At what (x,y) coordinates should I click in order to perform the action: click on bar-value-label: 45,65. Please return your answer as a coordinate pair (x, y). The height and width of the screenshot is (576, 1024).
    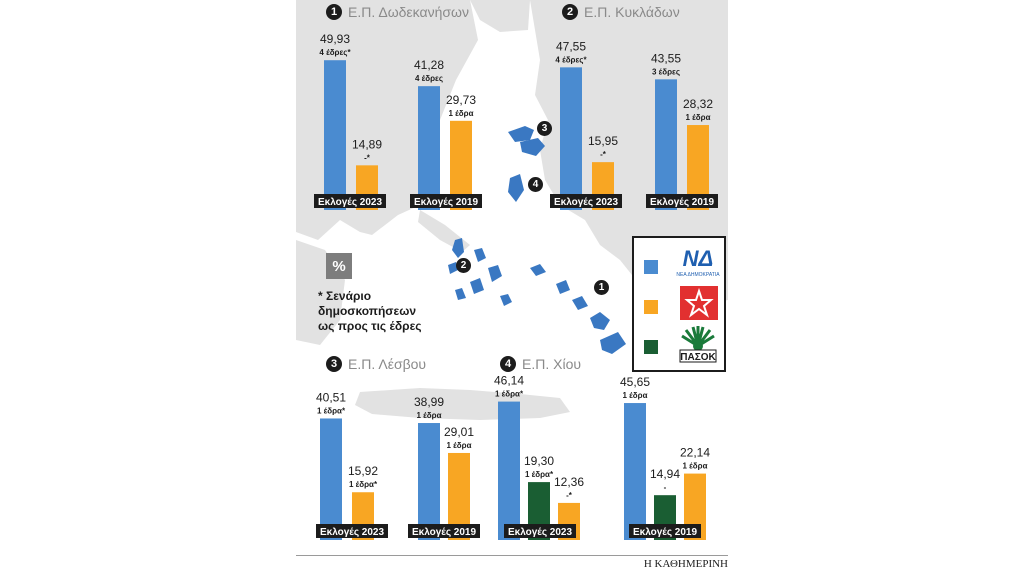
    Looking at the image, I should click on (635, 382).